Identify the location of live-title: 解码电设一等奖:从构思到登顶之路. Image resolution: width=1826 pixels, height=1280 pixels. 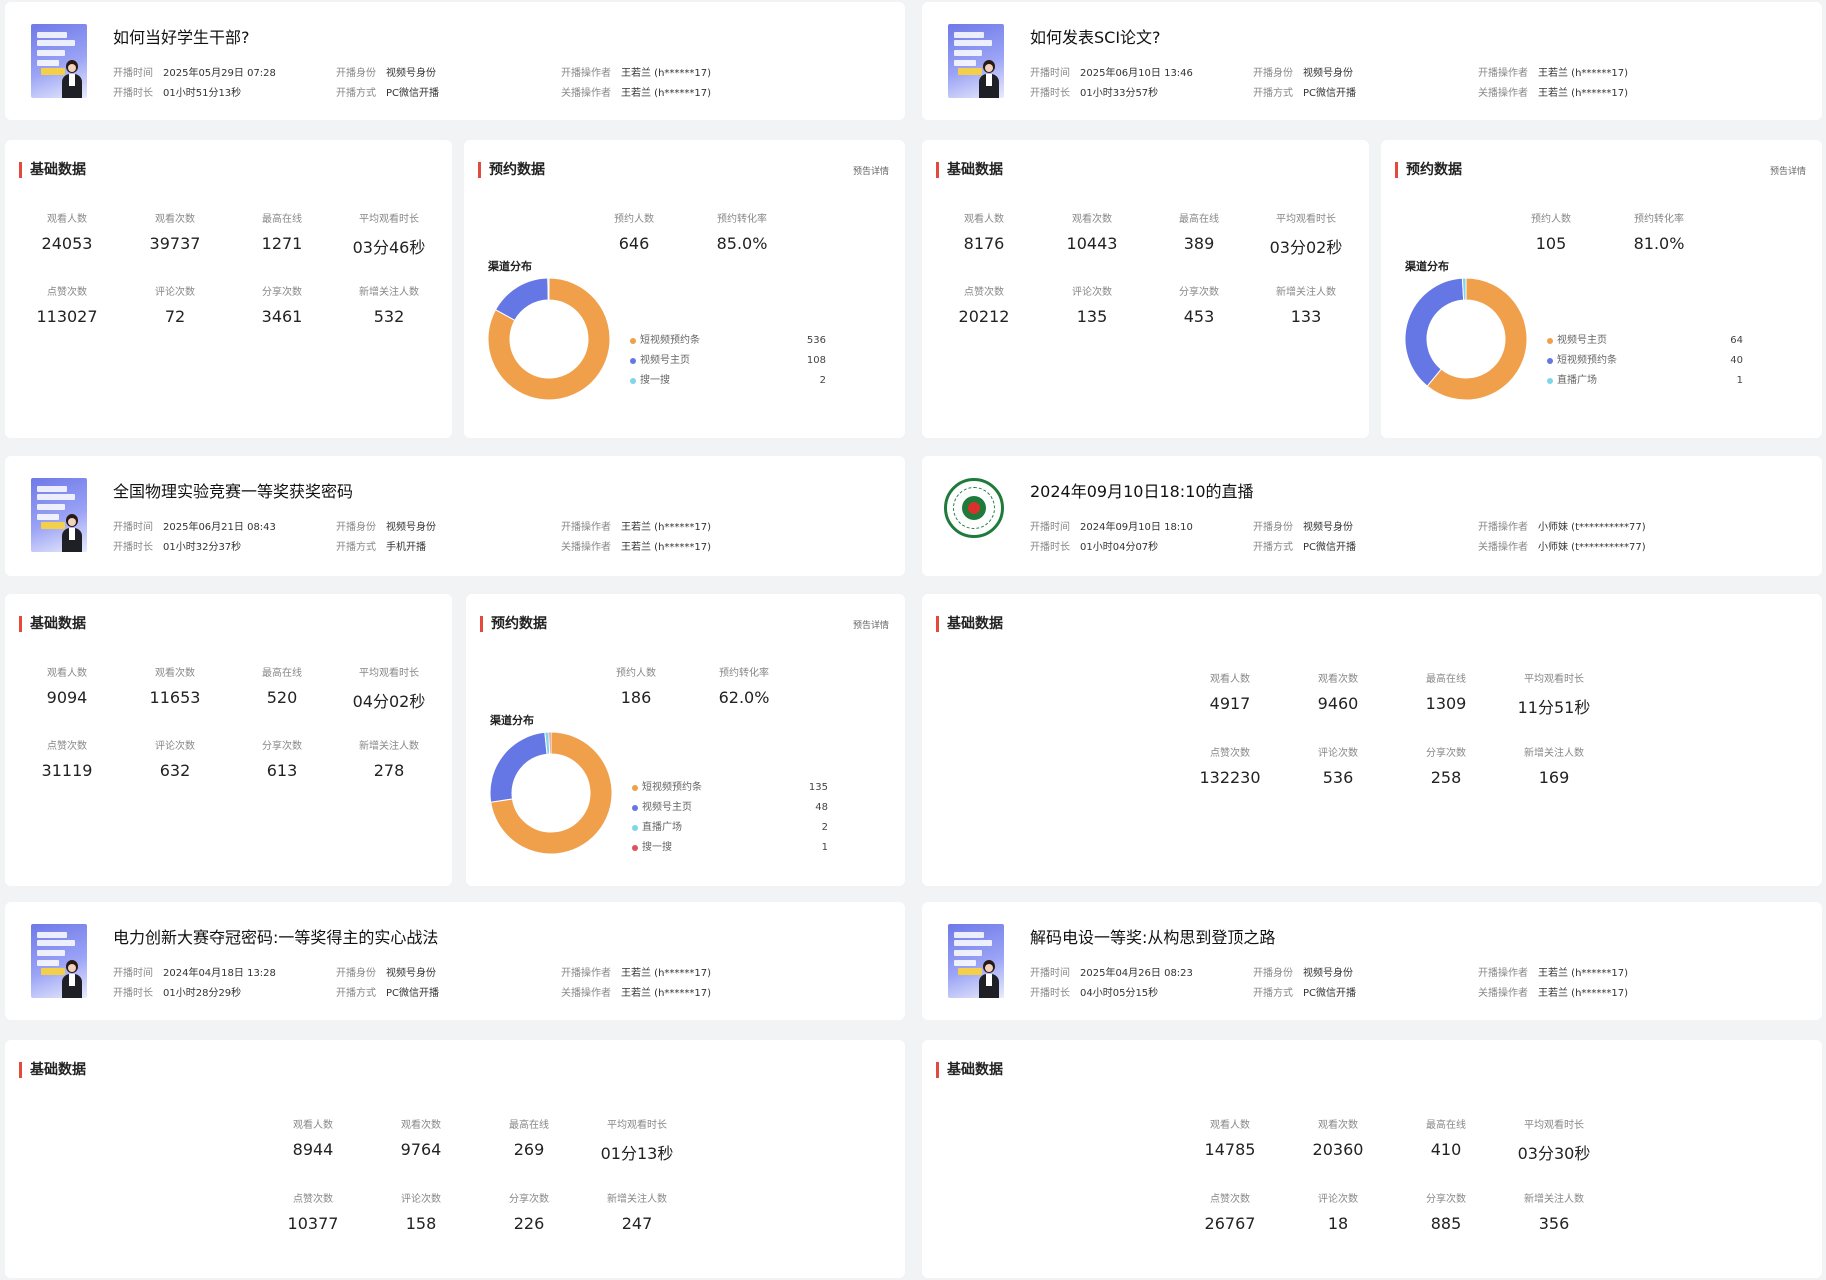
(1153, 937).